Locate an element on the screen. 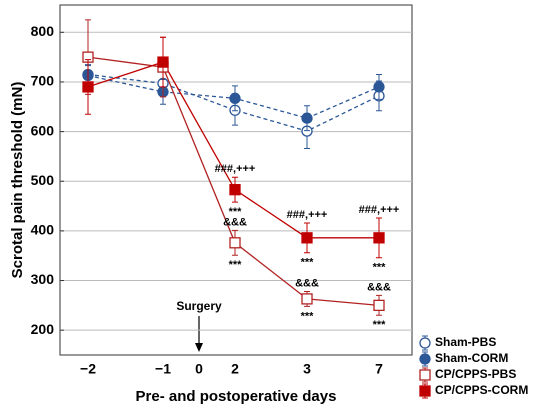 The height and width of the screenshot is (409, 550). x-tick-label: 3 is located at coordinates (307, 369).